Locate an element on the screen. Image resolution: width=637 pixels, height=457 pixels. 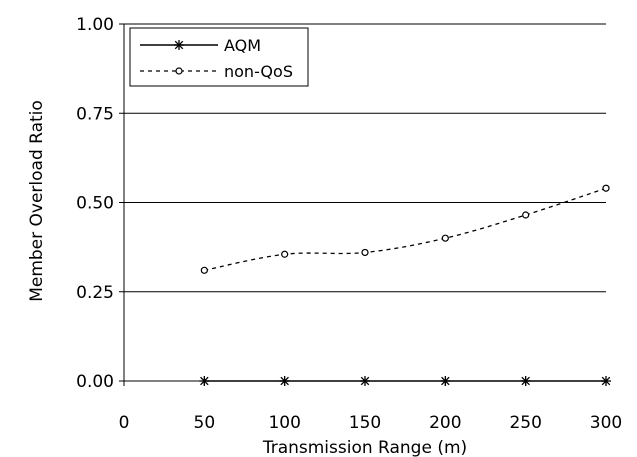
legend-nonqos-marker is located at coordinates (179, 71).